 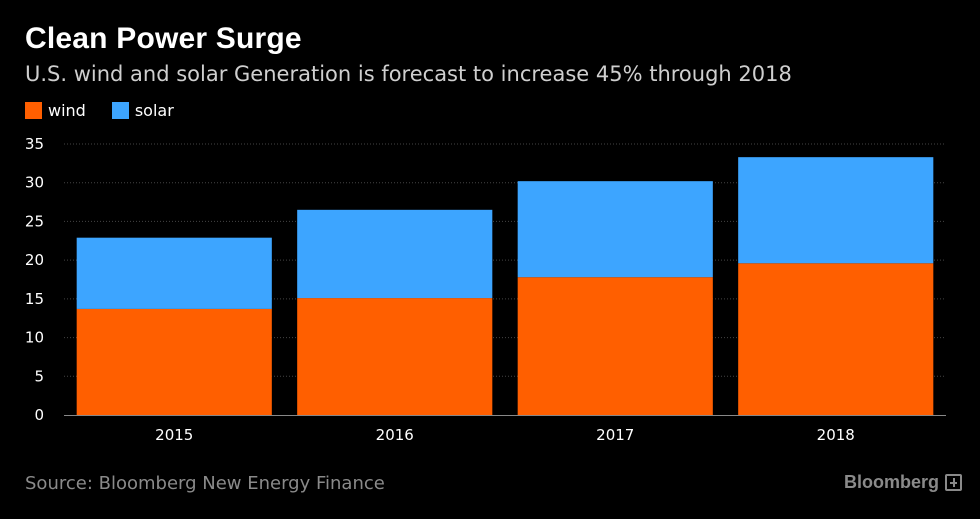 I want to click on y-tick-label: 30, so click(x=34, y=183).